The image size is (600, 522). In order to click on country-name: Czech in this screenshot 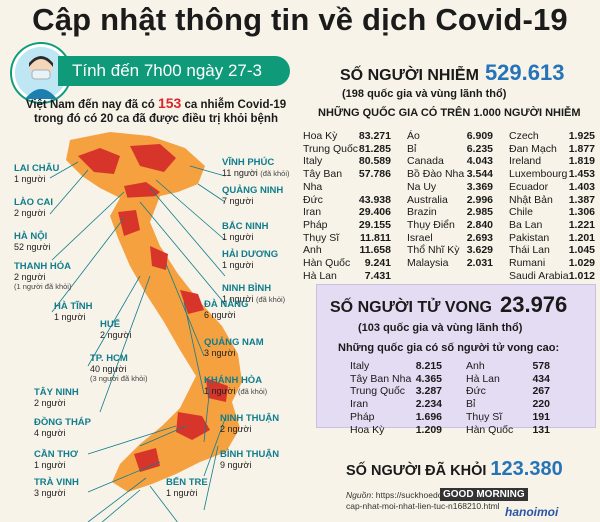, I will do `click(524, 136)`.